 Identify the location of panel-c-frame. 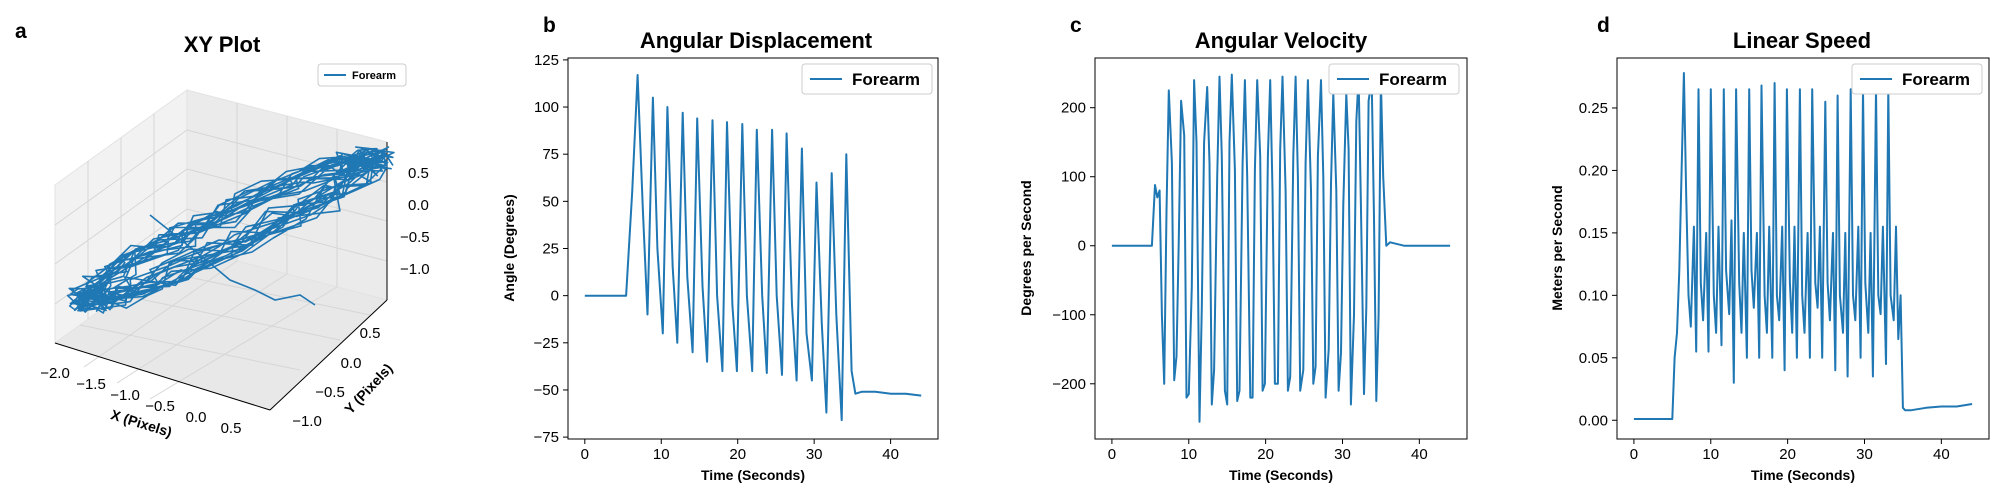
(1281, 248).